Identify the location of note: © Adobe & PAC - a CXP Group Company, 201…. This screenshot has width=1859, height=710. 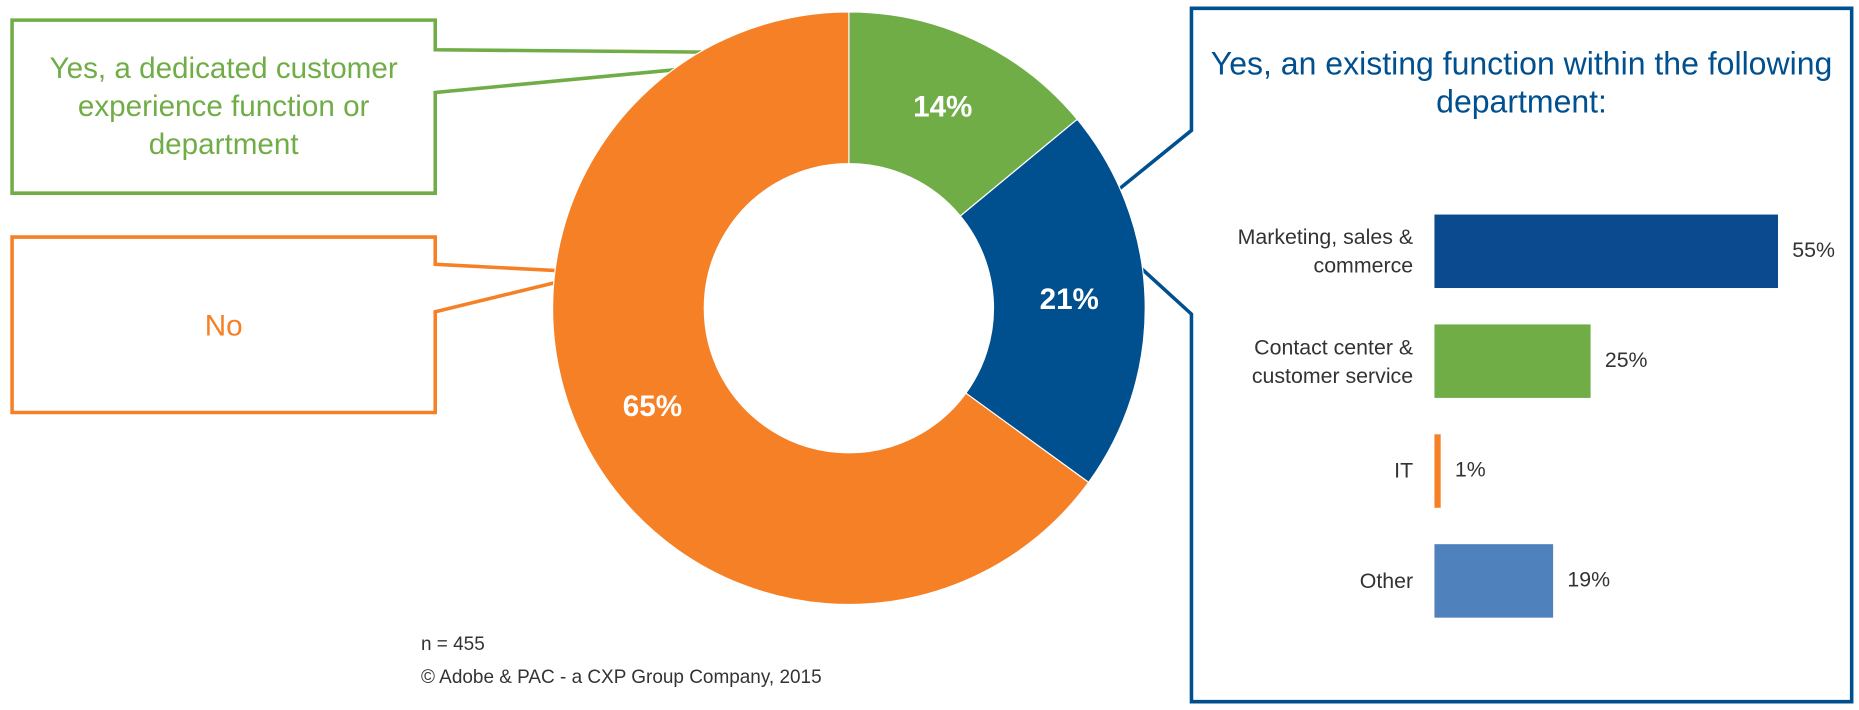
(621, 677).